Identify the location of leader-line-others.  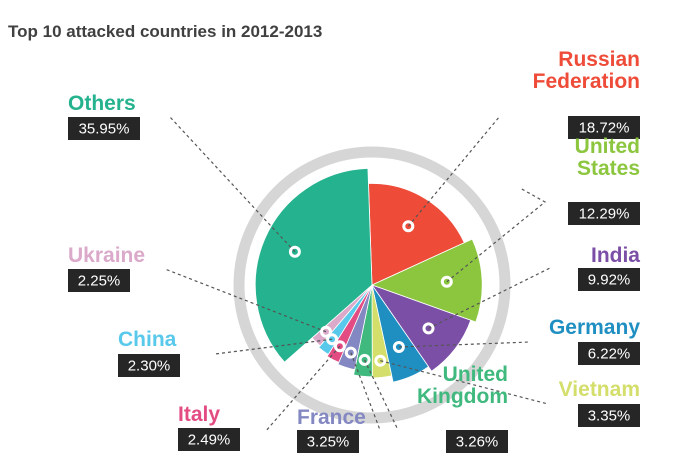
(232, 184).